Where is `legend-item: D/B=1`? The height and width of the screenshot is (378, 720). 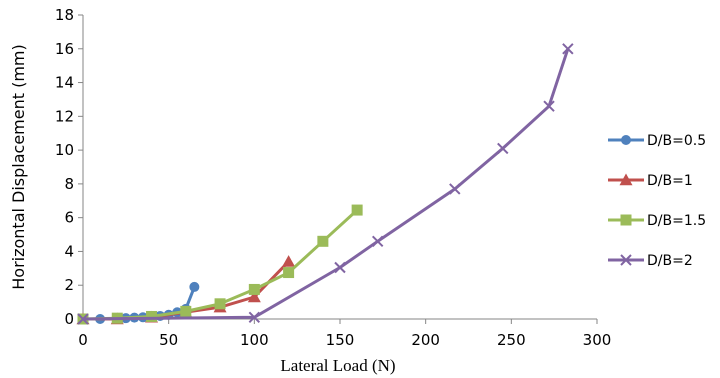 legend-item: D/B=1 is located at coordinates (650, 181).